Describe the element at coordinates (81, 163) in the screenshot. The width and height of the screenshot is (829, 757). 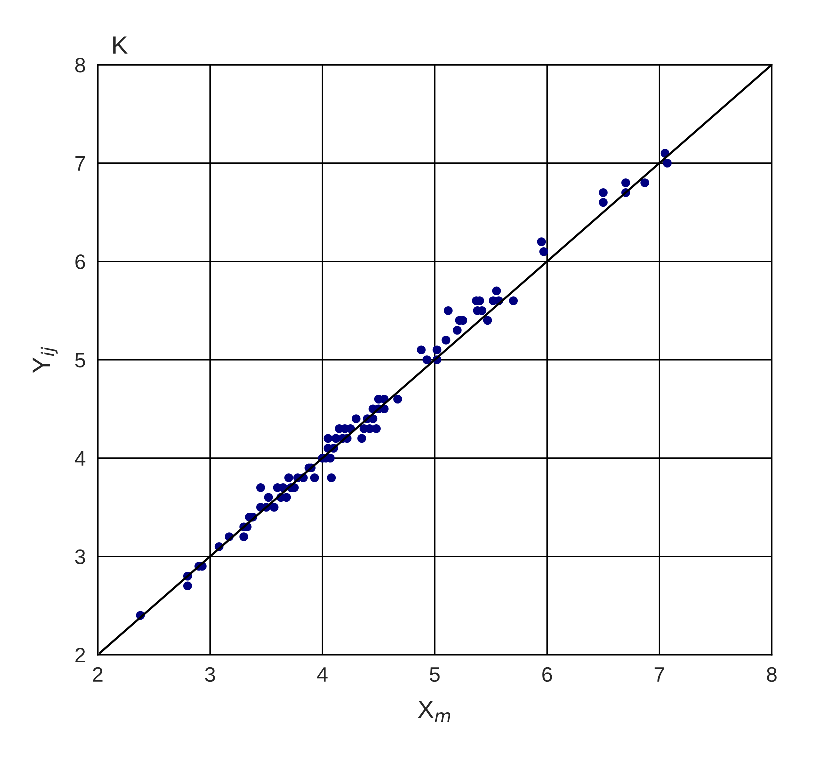
I see `y-tick-label: 7` at that location.